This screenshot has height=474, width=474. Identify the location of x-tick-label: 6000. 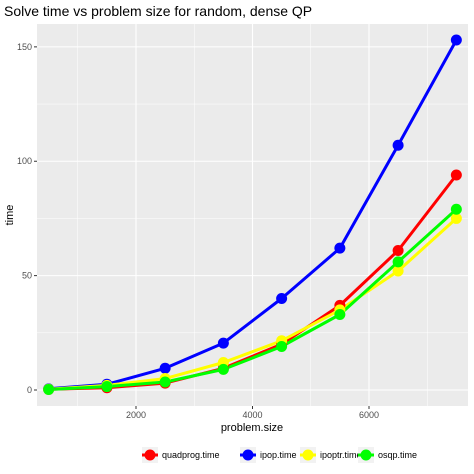
(369, 415).